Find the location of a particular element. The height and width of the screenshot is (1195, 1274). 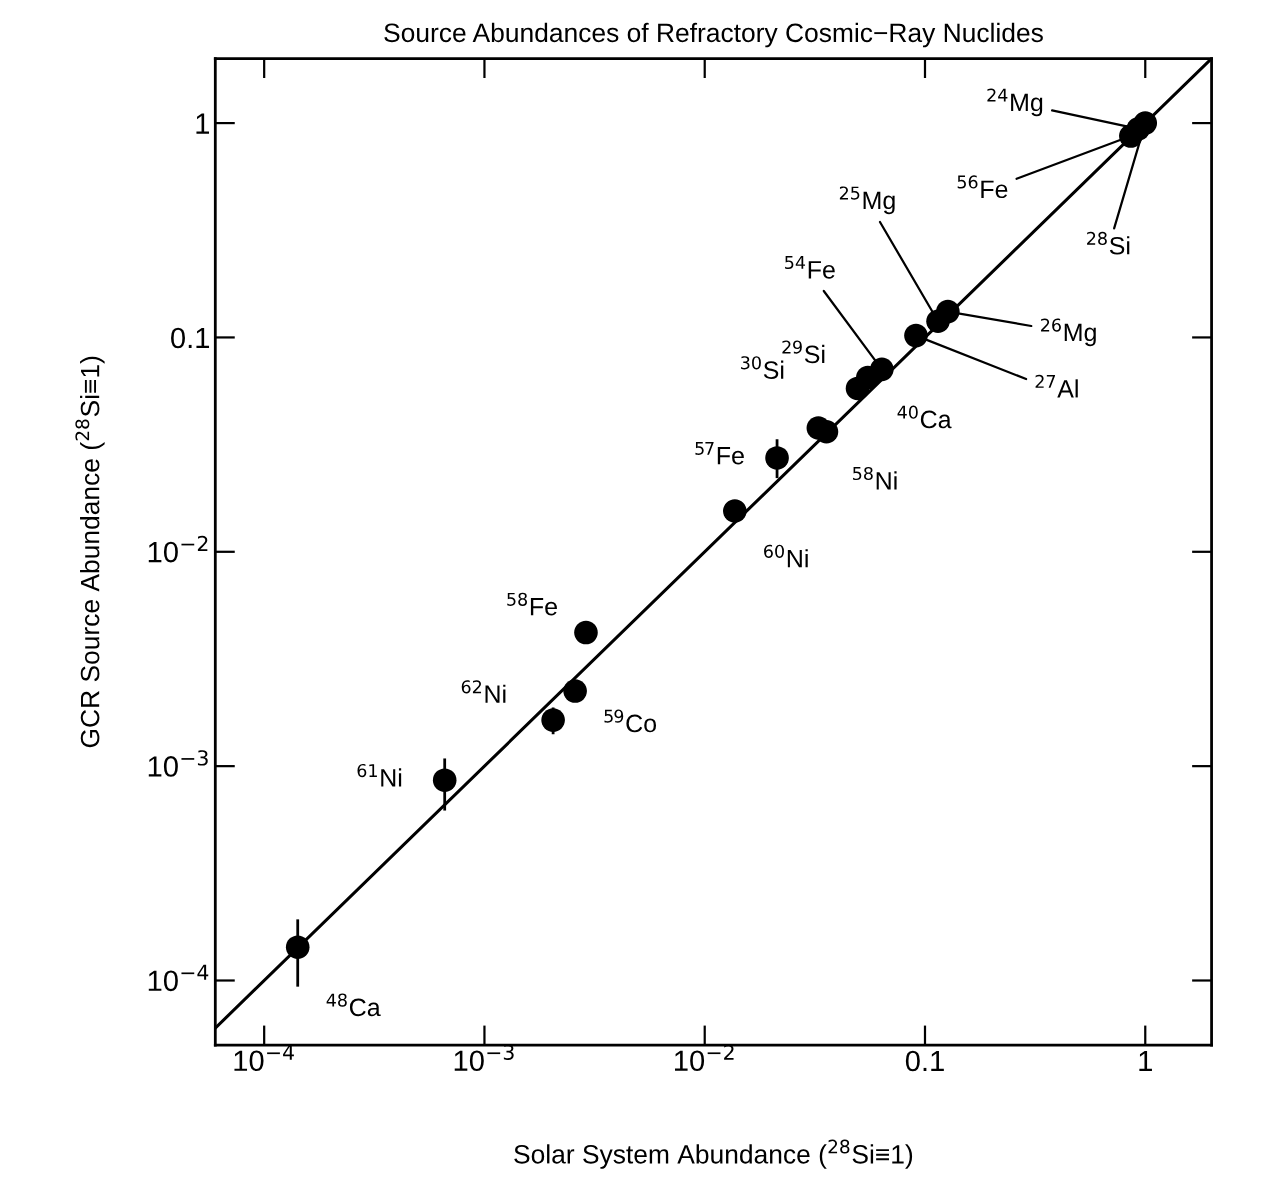

annotation: $^{54}$Fe is located at coordinates (810, 267).